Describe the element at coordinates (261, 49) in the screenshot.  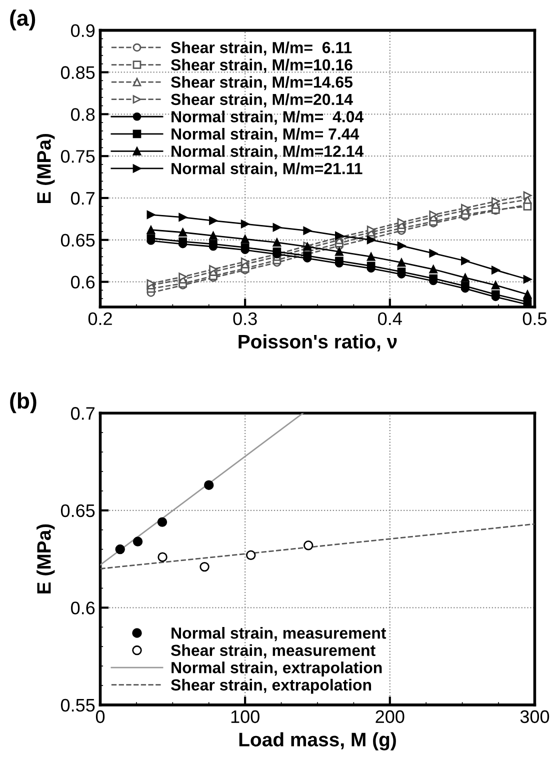
I see `legend-label: Shear strain, M/m= 6.11` at that location.